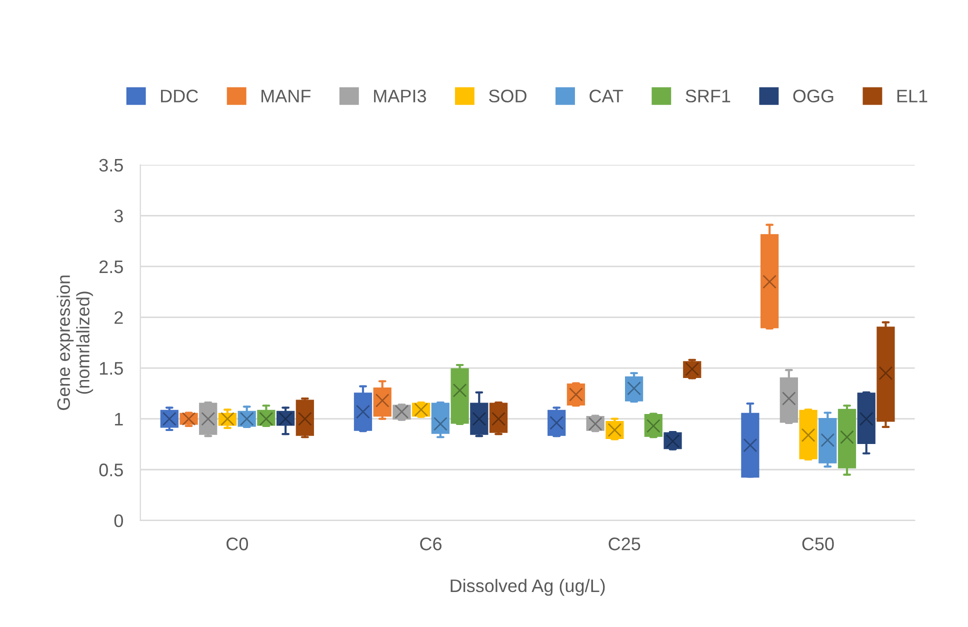 Image resolution: width=968 pixels, height=627 pixels. I want to click on y-axis-title: Gene expression (nomrlalized), so click(75, 343).